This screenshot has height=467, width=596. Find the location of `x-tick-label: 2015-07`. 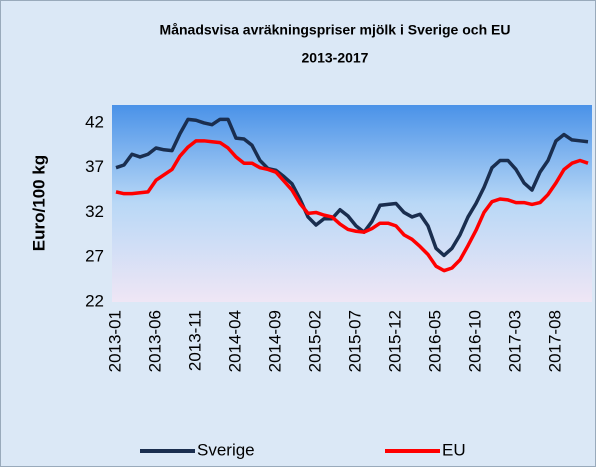

x-tick-label: 2015-07 is located at coordinates (354, 341).